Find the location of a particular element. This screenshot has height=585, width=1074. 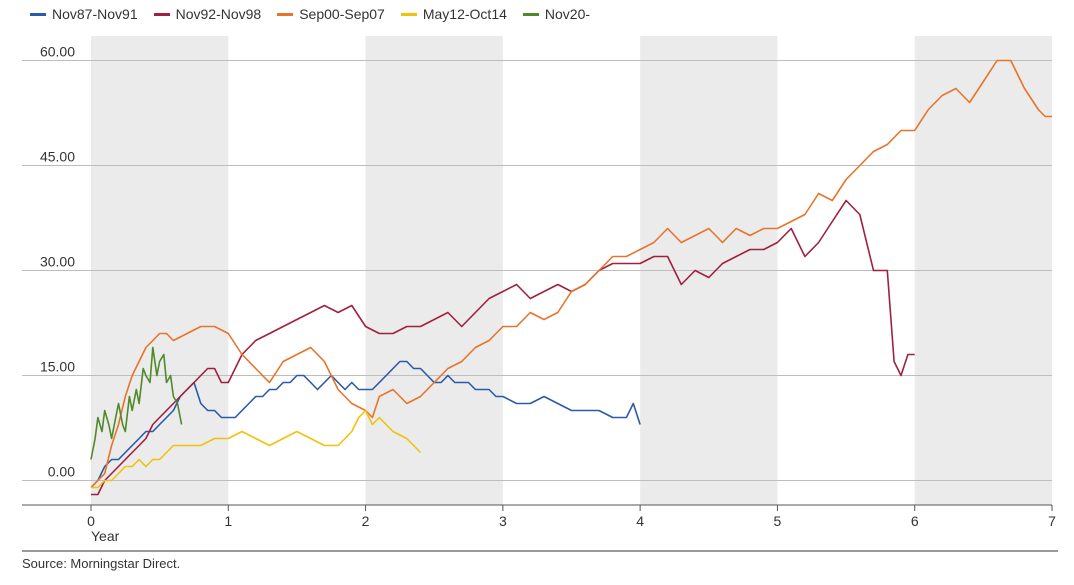

legend-item: Nov20- is located at coordinates (556, 14).